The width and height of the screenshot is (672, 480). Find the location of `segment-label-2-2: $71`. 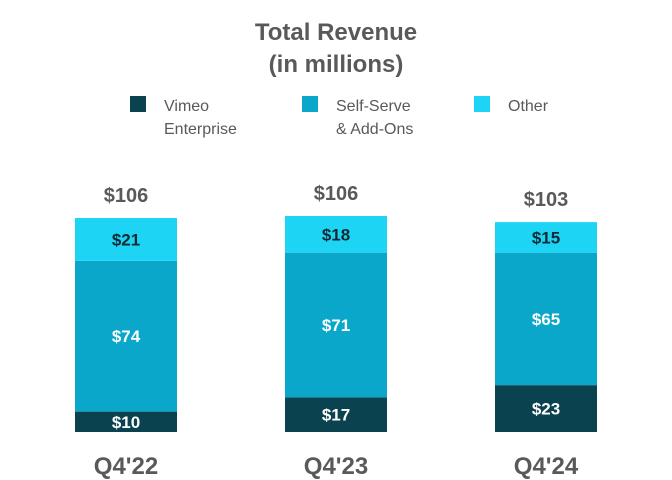

segment-label-2-2: $71 is located at coordinates (336, 325).